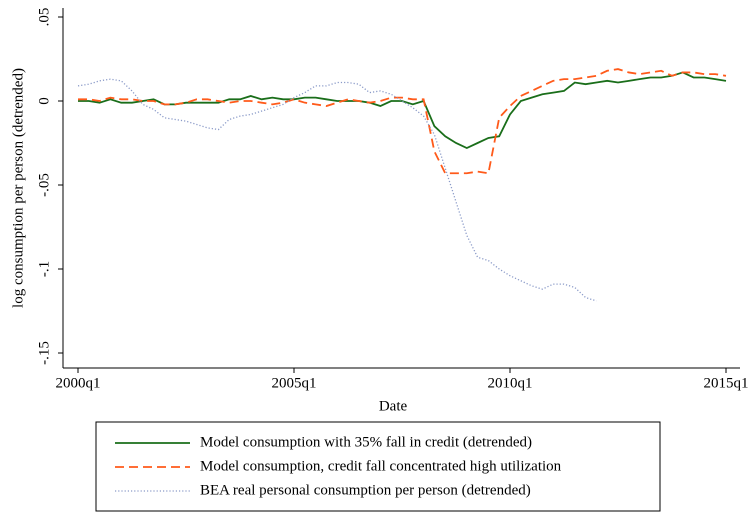 The height and width of the screenshot is (519, 756). Describe the element at coordinates (44, 353) in the screenshot. I see `y-tick-label: -.15` at that location.